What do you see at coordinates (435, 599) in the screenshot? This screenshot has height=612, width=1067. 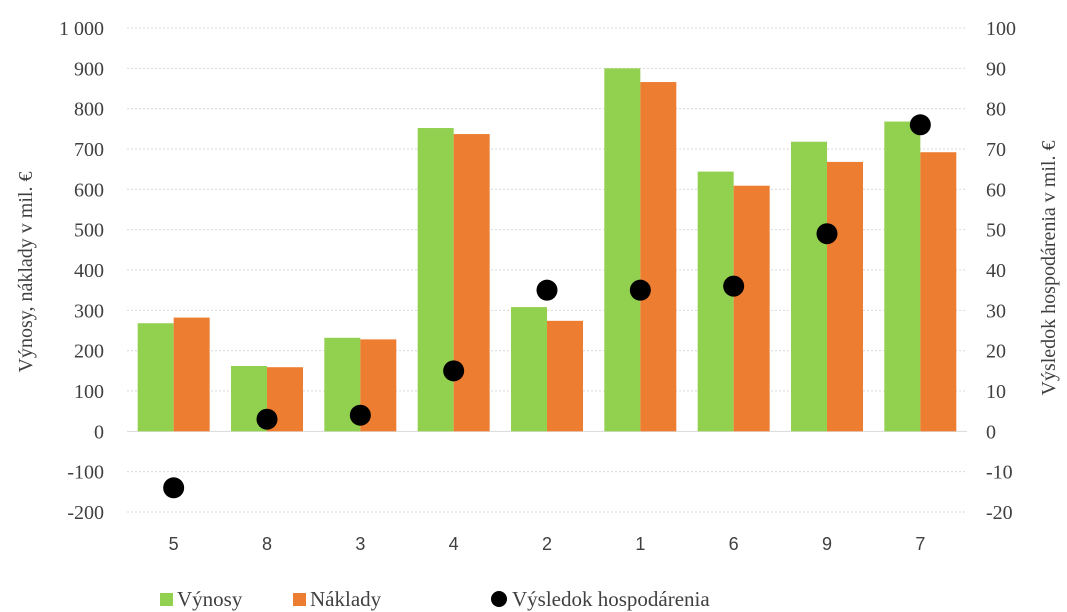 I see `legend: Výnosy Náklady Výsledok hospodárenia` at bounding box center [435, 599].